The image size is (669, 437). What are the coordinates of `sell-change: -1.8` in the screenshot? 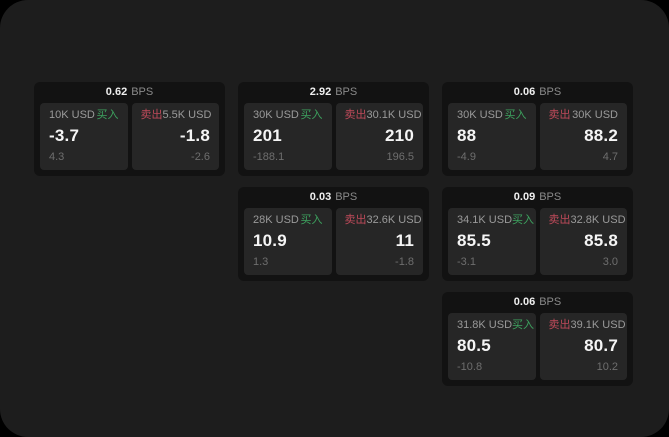 It's located at (404, 262).